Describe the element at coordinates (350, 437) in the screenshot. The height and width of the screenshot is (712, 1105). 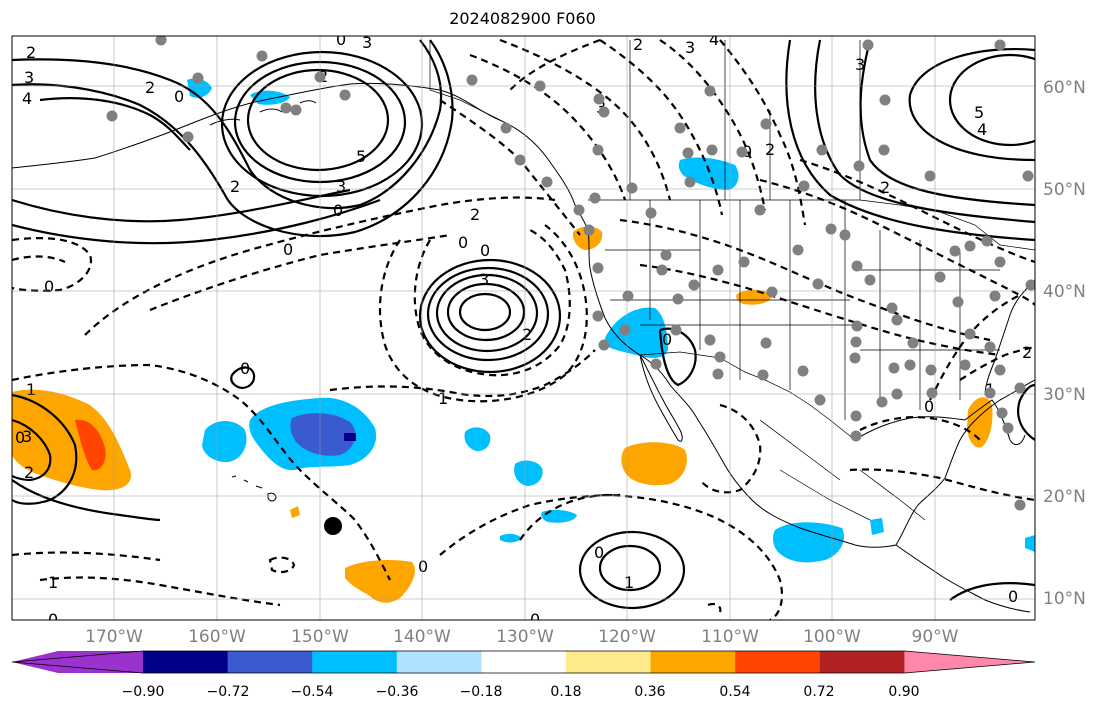
I see `shade-navy-spot` at that location.